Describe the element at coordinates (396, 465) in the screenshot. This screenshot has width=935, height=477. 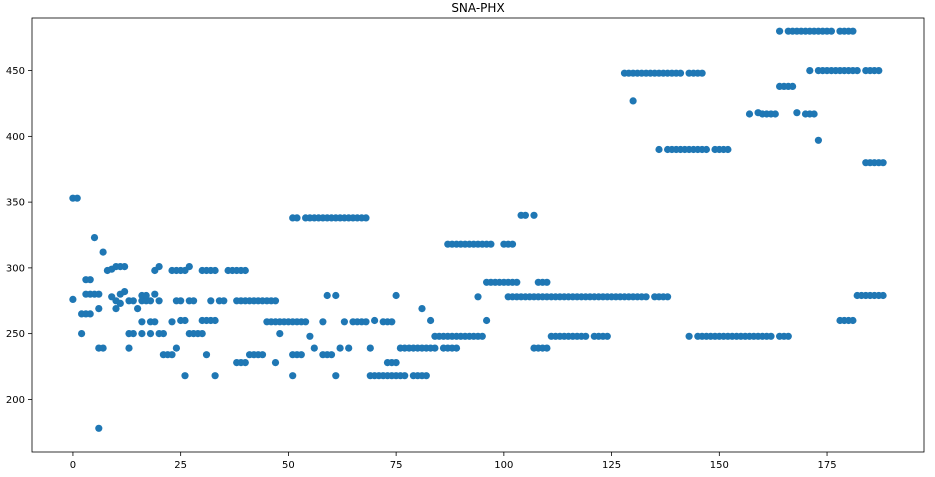
I see `x-tick-label: 75` at that location.